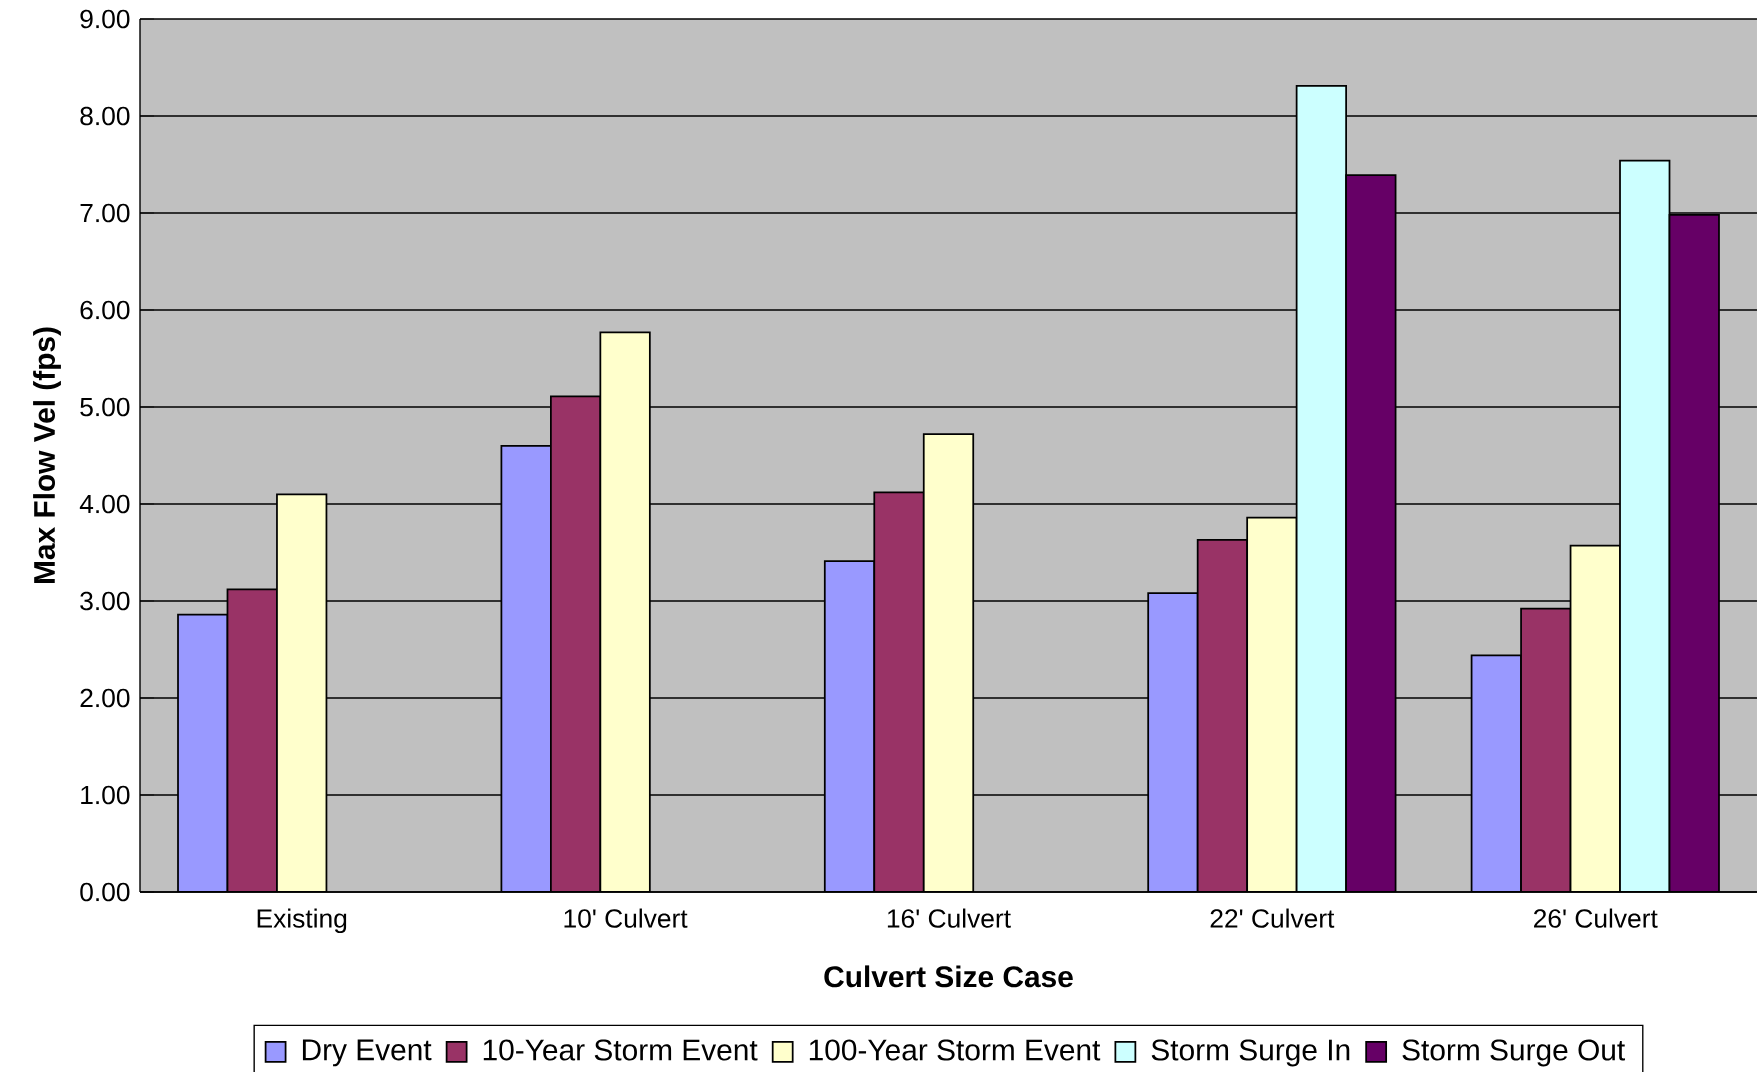  Describe the element at coordinates (1250, 1053) in the screenshot. I see `legend-label: Storm Surge In` at that location.